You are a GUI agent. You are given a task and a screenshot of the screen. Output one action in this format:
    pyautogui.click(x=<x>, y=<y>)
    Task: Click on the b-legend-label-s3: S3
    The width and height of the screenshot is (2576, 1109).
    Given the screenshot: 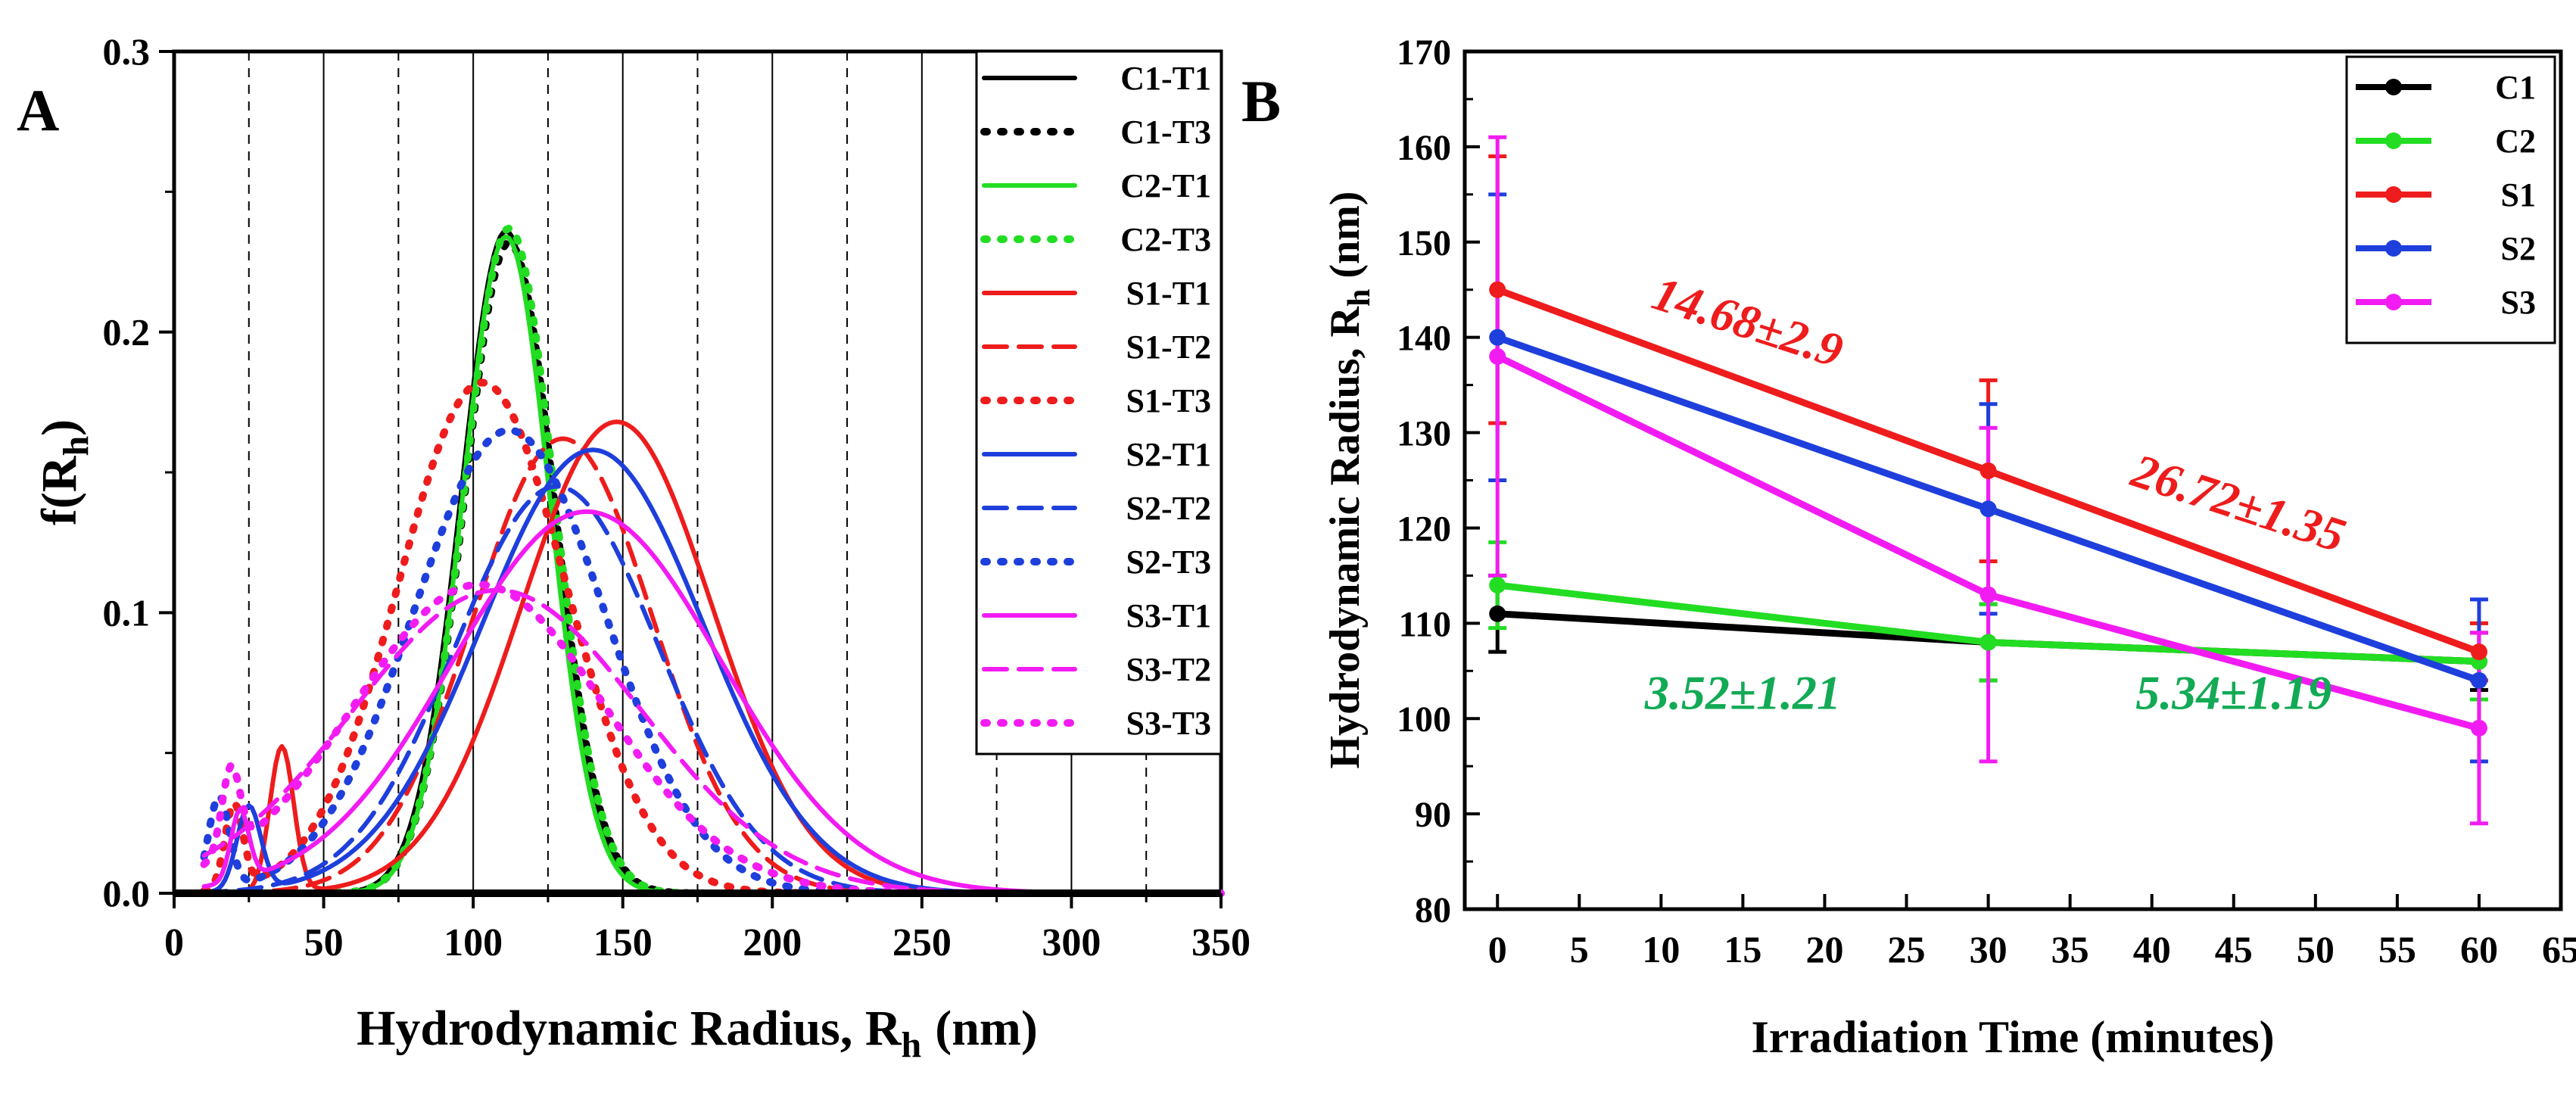 What is the action you would take?
    pyautogui.click(x=2518, y=302)
    